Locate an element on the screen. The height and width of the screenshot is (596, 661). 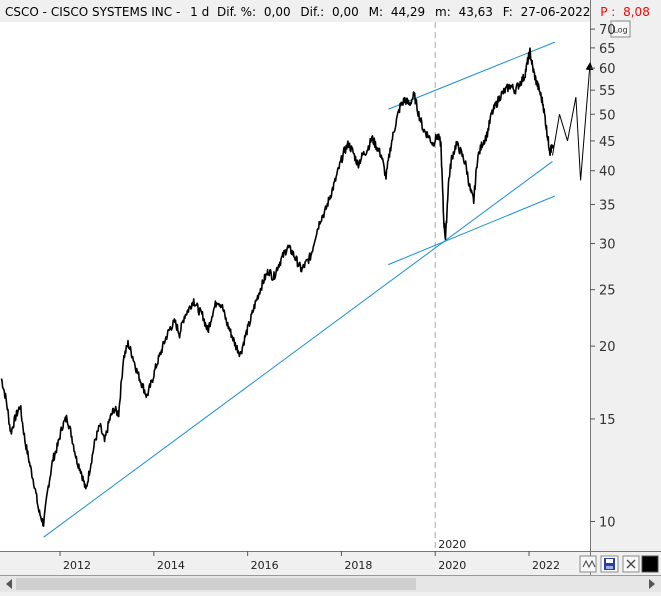
save-glyph-label is located at coordinates (609, 561).